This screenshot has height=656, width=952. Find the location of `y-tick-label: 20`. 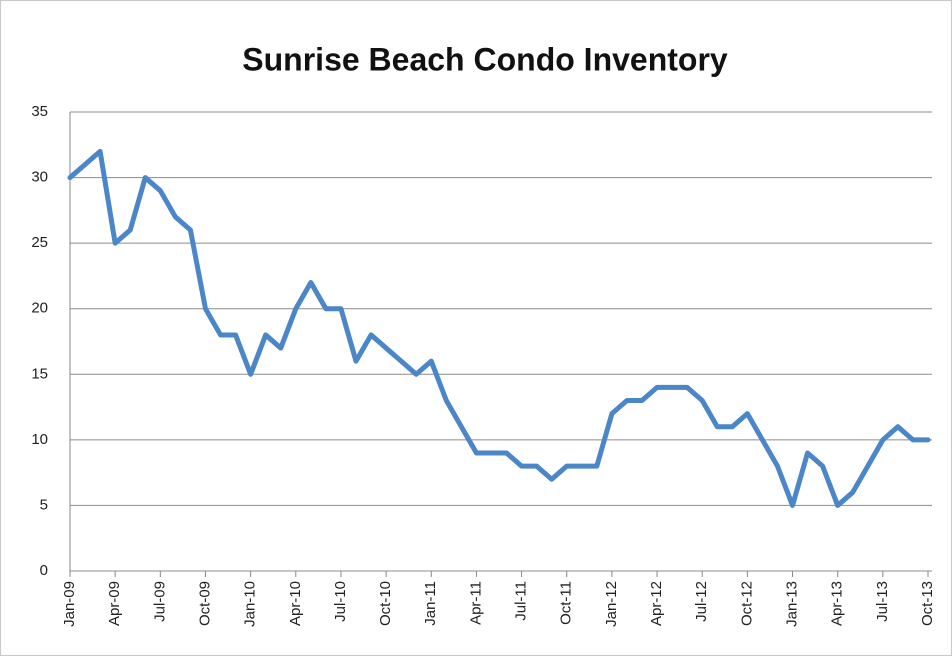

y-tick-label: 20 is located at coordinates (39, 308).